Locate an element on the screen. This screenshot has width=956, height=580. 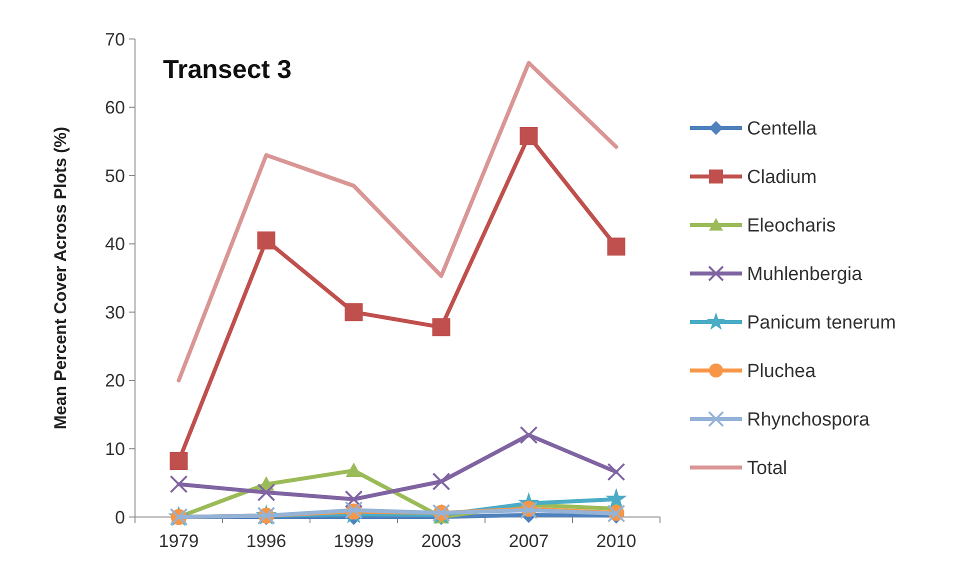
x-tick-label: 2010 is located at coordinates (616, 541).